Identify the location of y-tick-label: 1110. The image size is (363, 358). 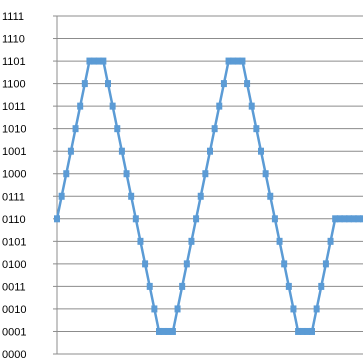
(13, 40).